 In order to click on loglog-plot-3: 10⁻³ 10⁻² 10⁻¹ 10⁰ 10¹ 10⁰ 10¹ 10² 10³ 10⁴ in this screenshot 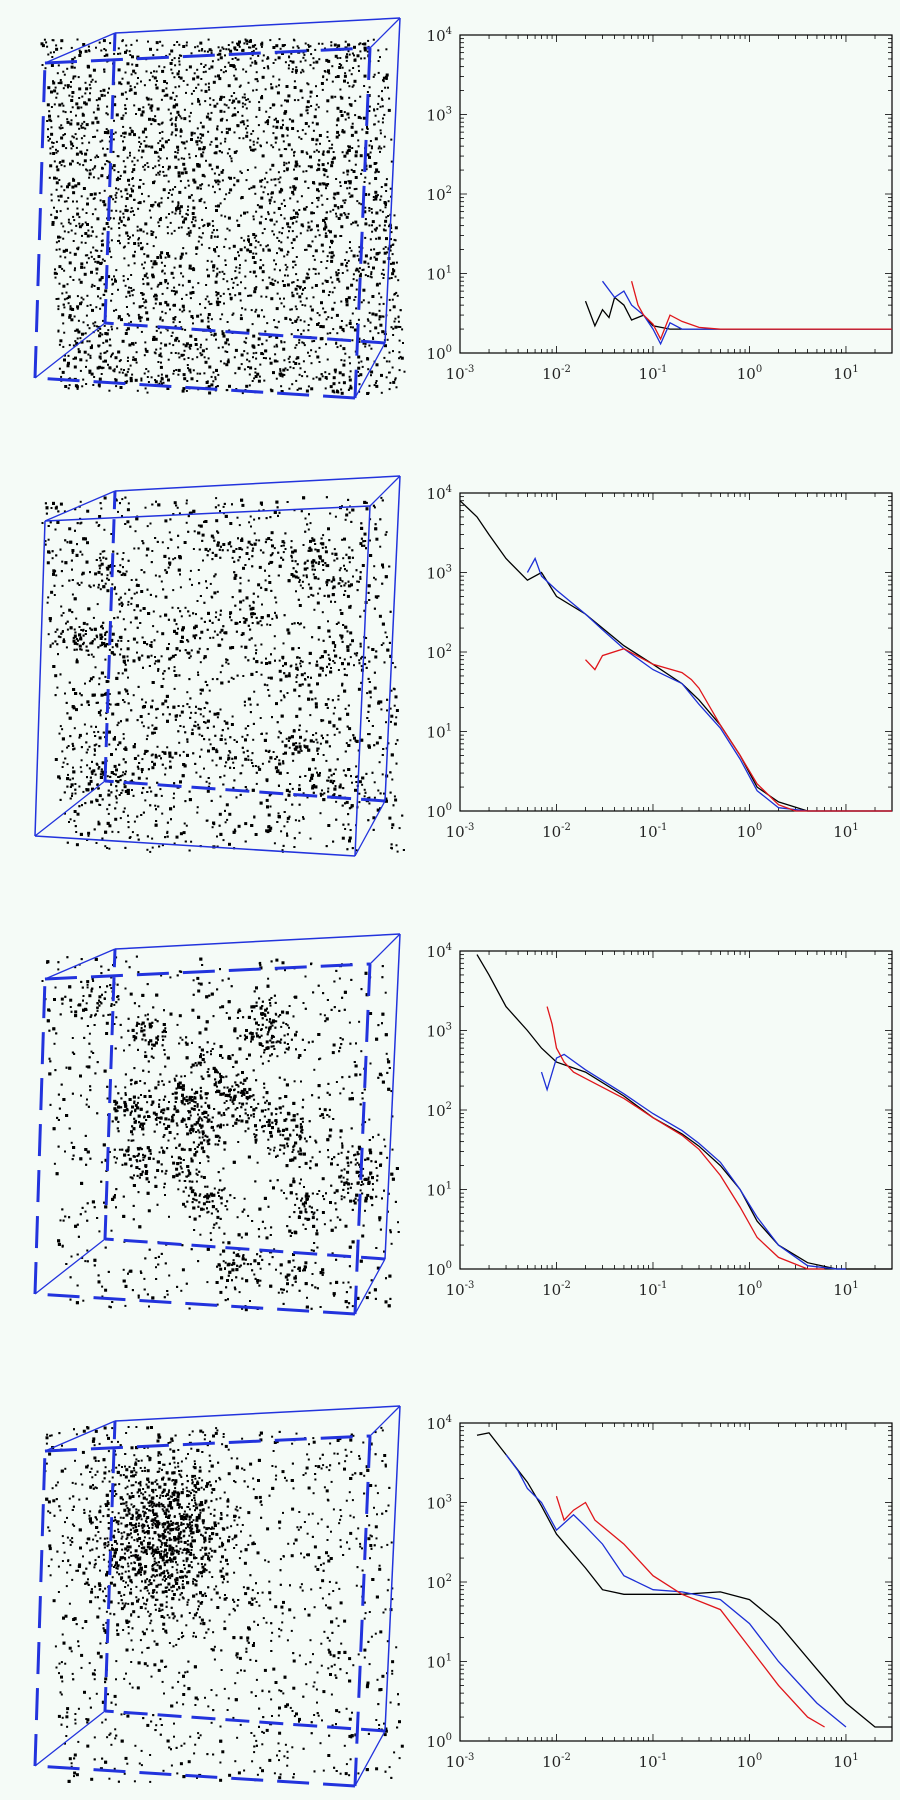, I will do `click(659, 1120)`.